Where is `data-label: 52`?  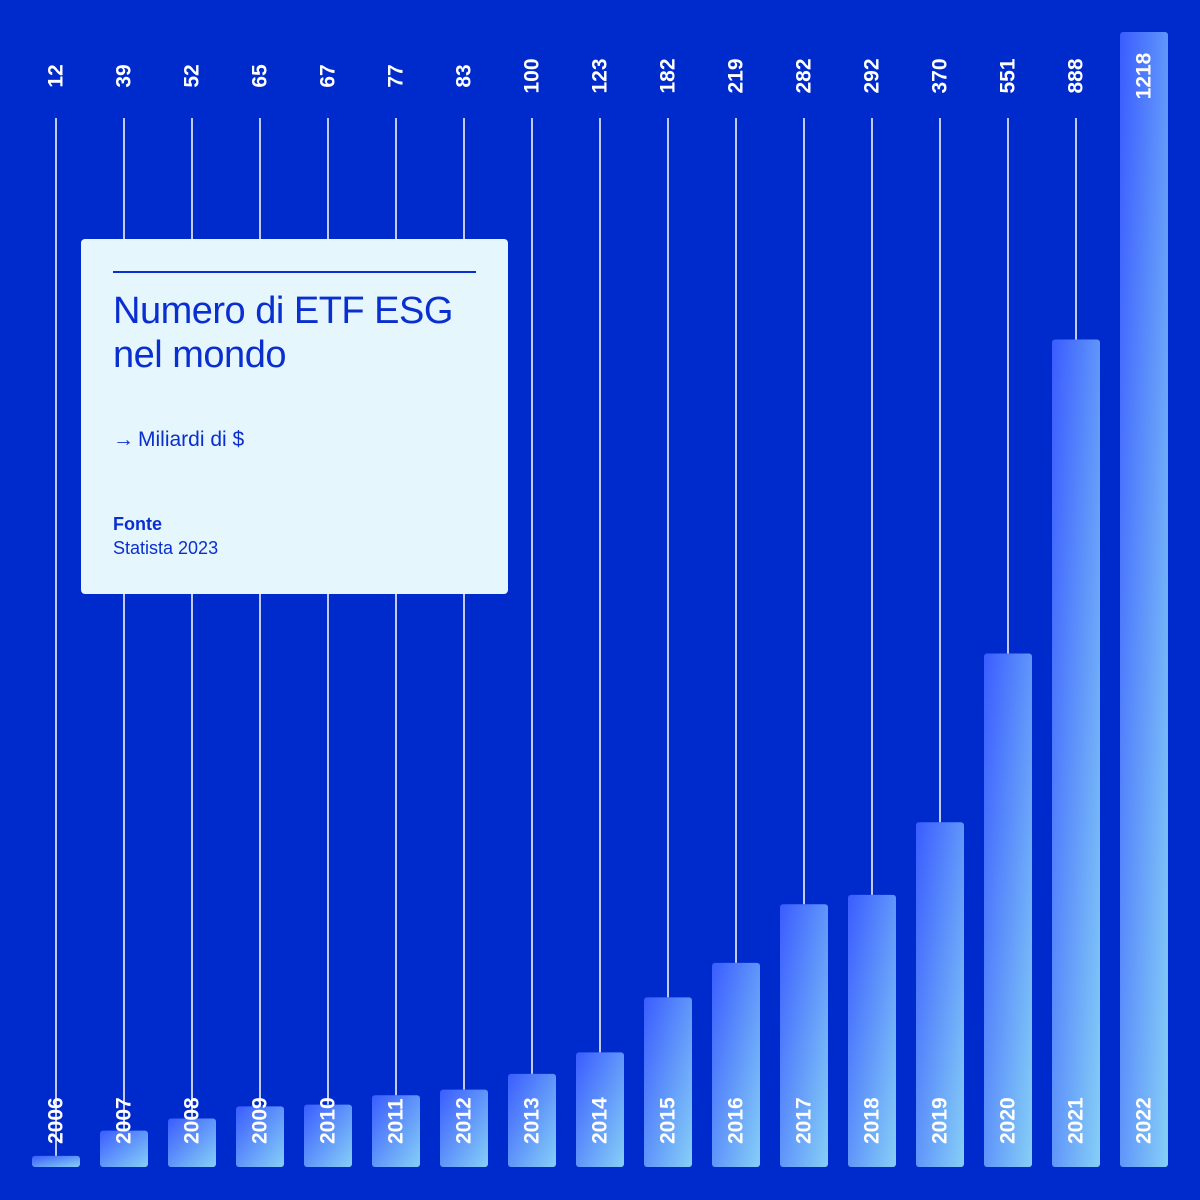
data-label: 52 is located at coordinates (192, 75).